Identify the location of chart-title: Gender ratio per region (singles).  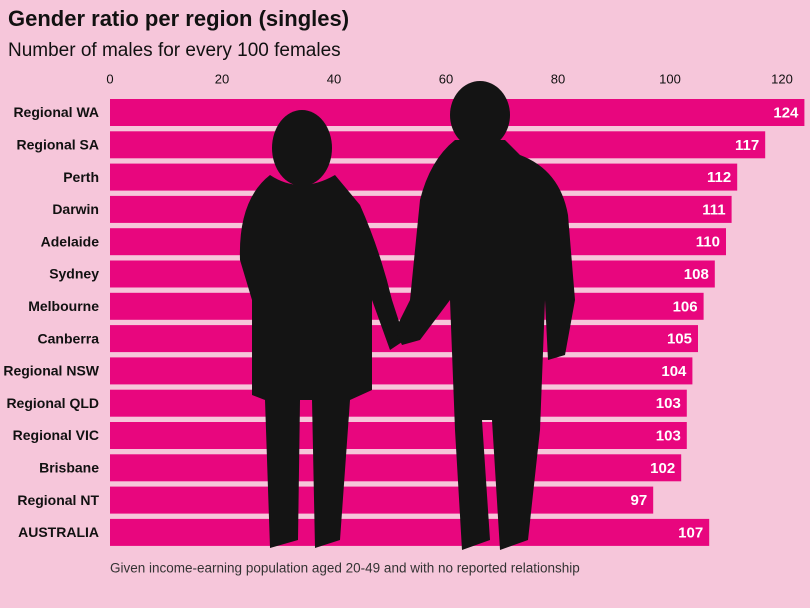
(178, 18).